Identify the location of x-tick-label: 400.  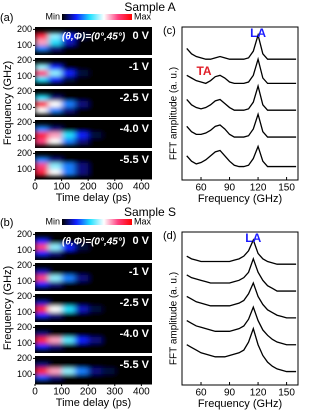
(141, 187).